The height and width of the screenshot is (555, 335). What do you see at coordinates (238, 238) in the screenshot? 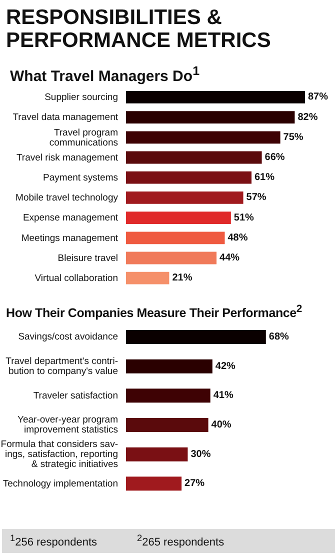
I see `data-label: 48%` at bounding box center [238, 238].